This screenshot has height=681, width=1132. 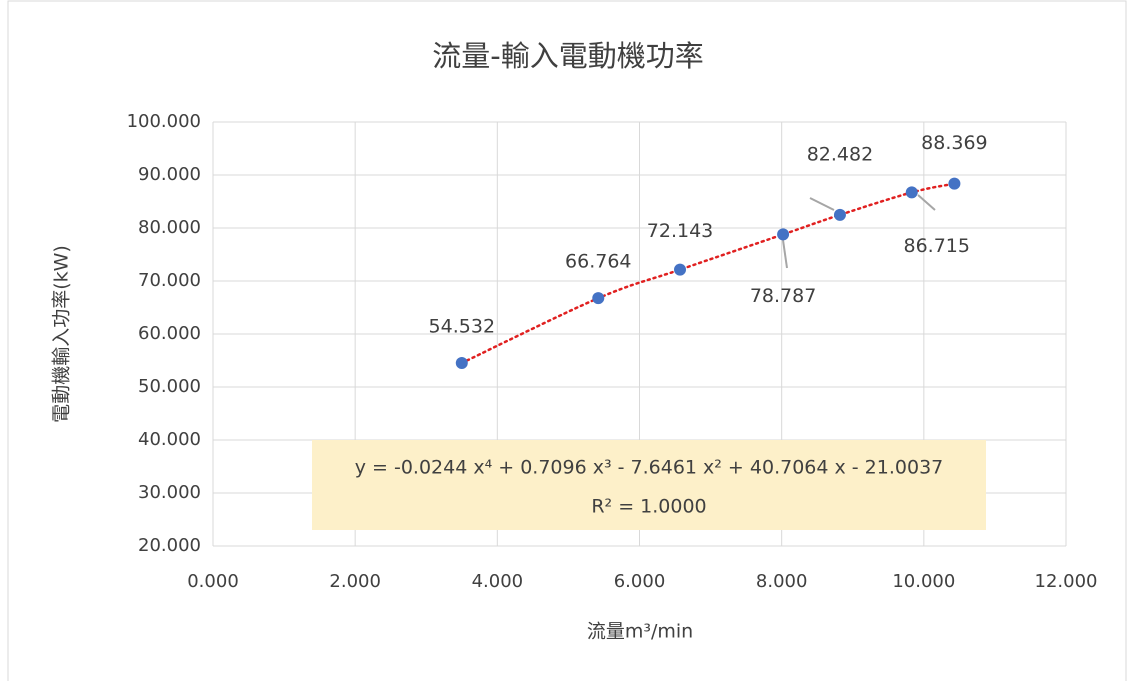 I want to click on y-tick-label: 60.000, so click(x=169, y=333).